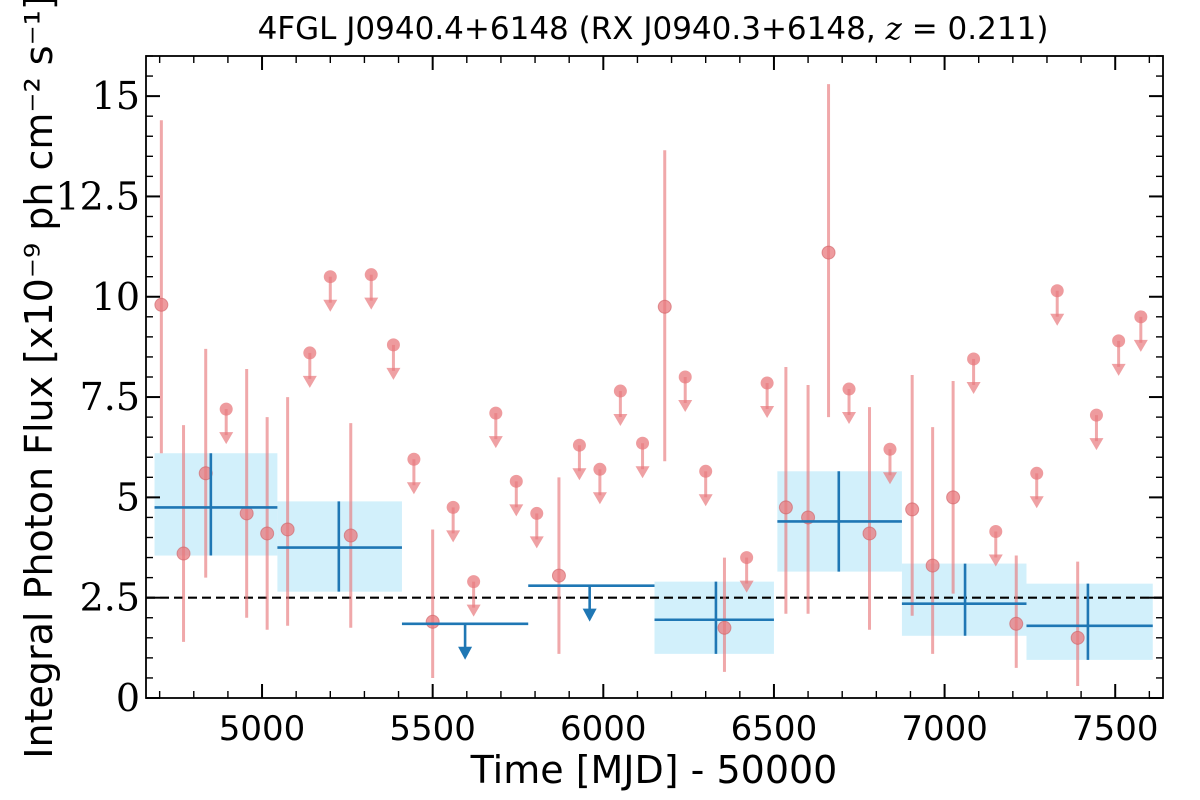 This screenshot has height=800, width=1200. What do you see at coordinates (774, 729) in the screenshot?
I see `x-tick-label: 6500` at bounding box center [774, 729].